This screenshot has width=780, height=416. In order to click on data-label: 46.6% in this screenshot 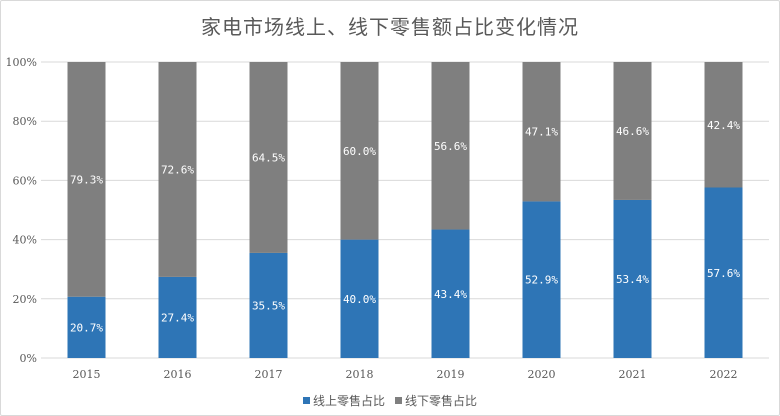, I will do `click(632, 131)`.